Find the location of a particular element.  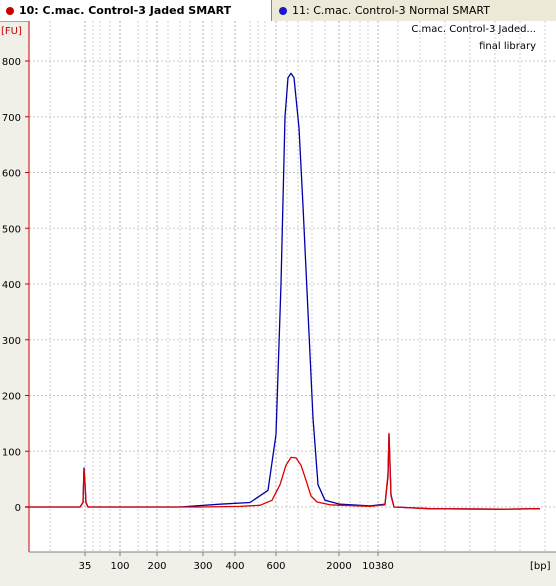

red-dot-icon is located at coordinates (10, 10).